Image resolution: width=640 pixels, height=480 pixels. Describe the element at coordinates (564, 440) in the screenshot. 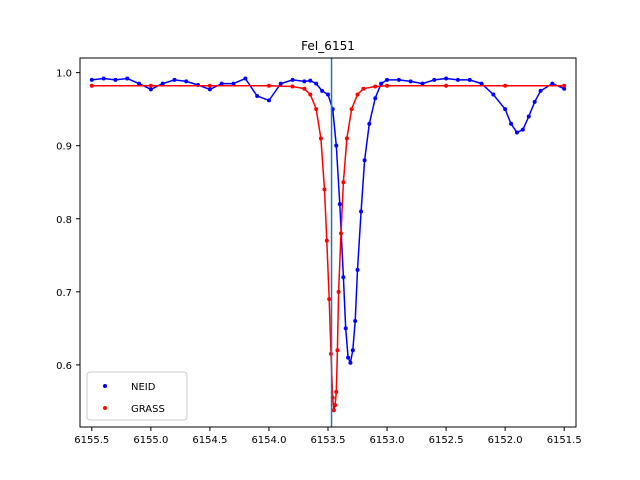

I see `x-tick-label: 6151.5` at that location.